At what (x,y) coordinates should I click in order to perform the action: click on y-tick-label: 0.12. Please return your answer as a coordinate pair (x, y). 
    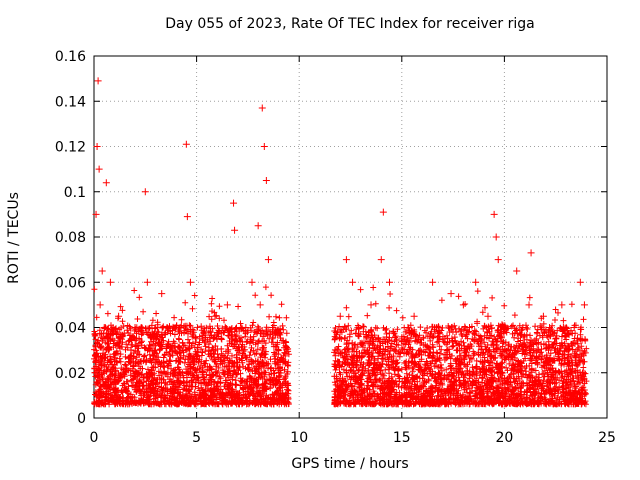
    Looking at the image, I should click on (70, 148).